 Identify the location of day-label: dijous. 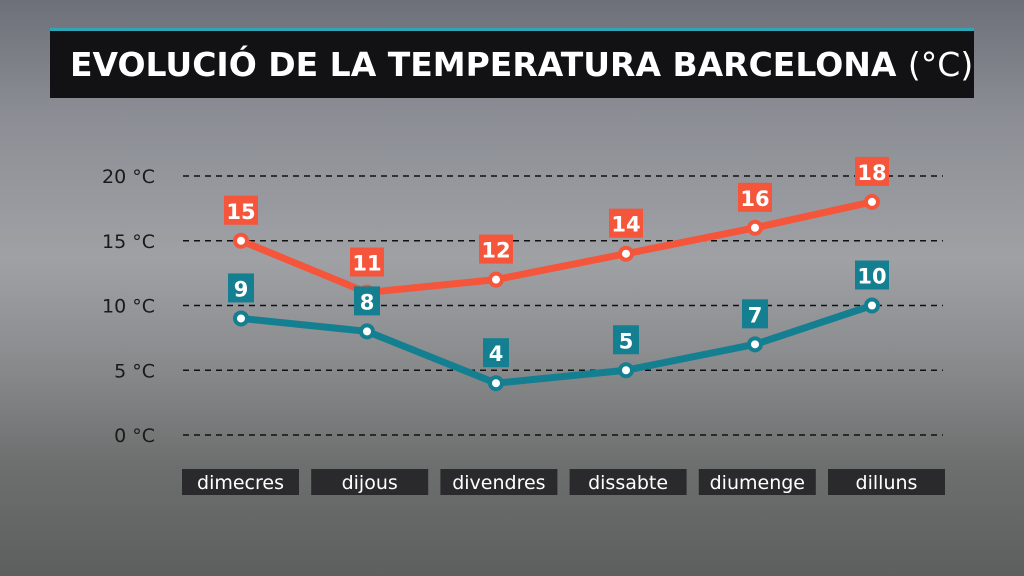
(370, 483).